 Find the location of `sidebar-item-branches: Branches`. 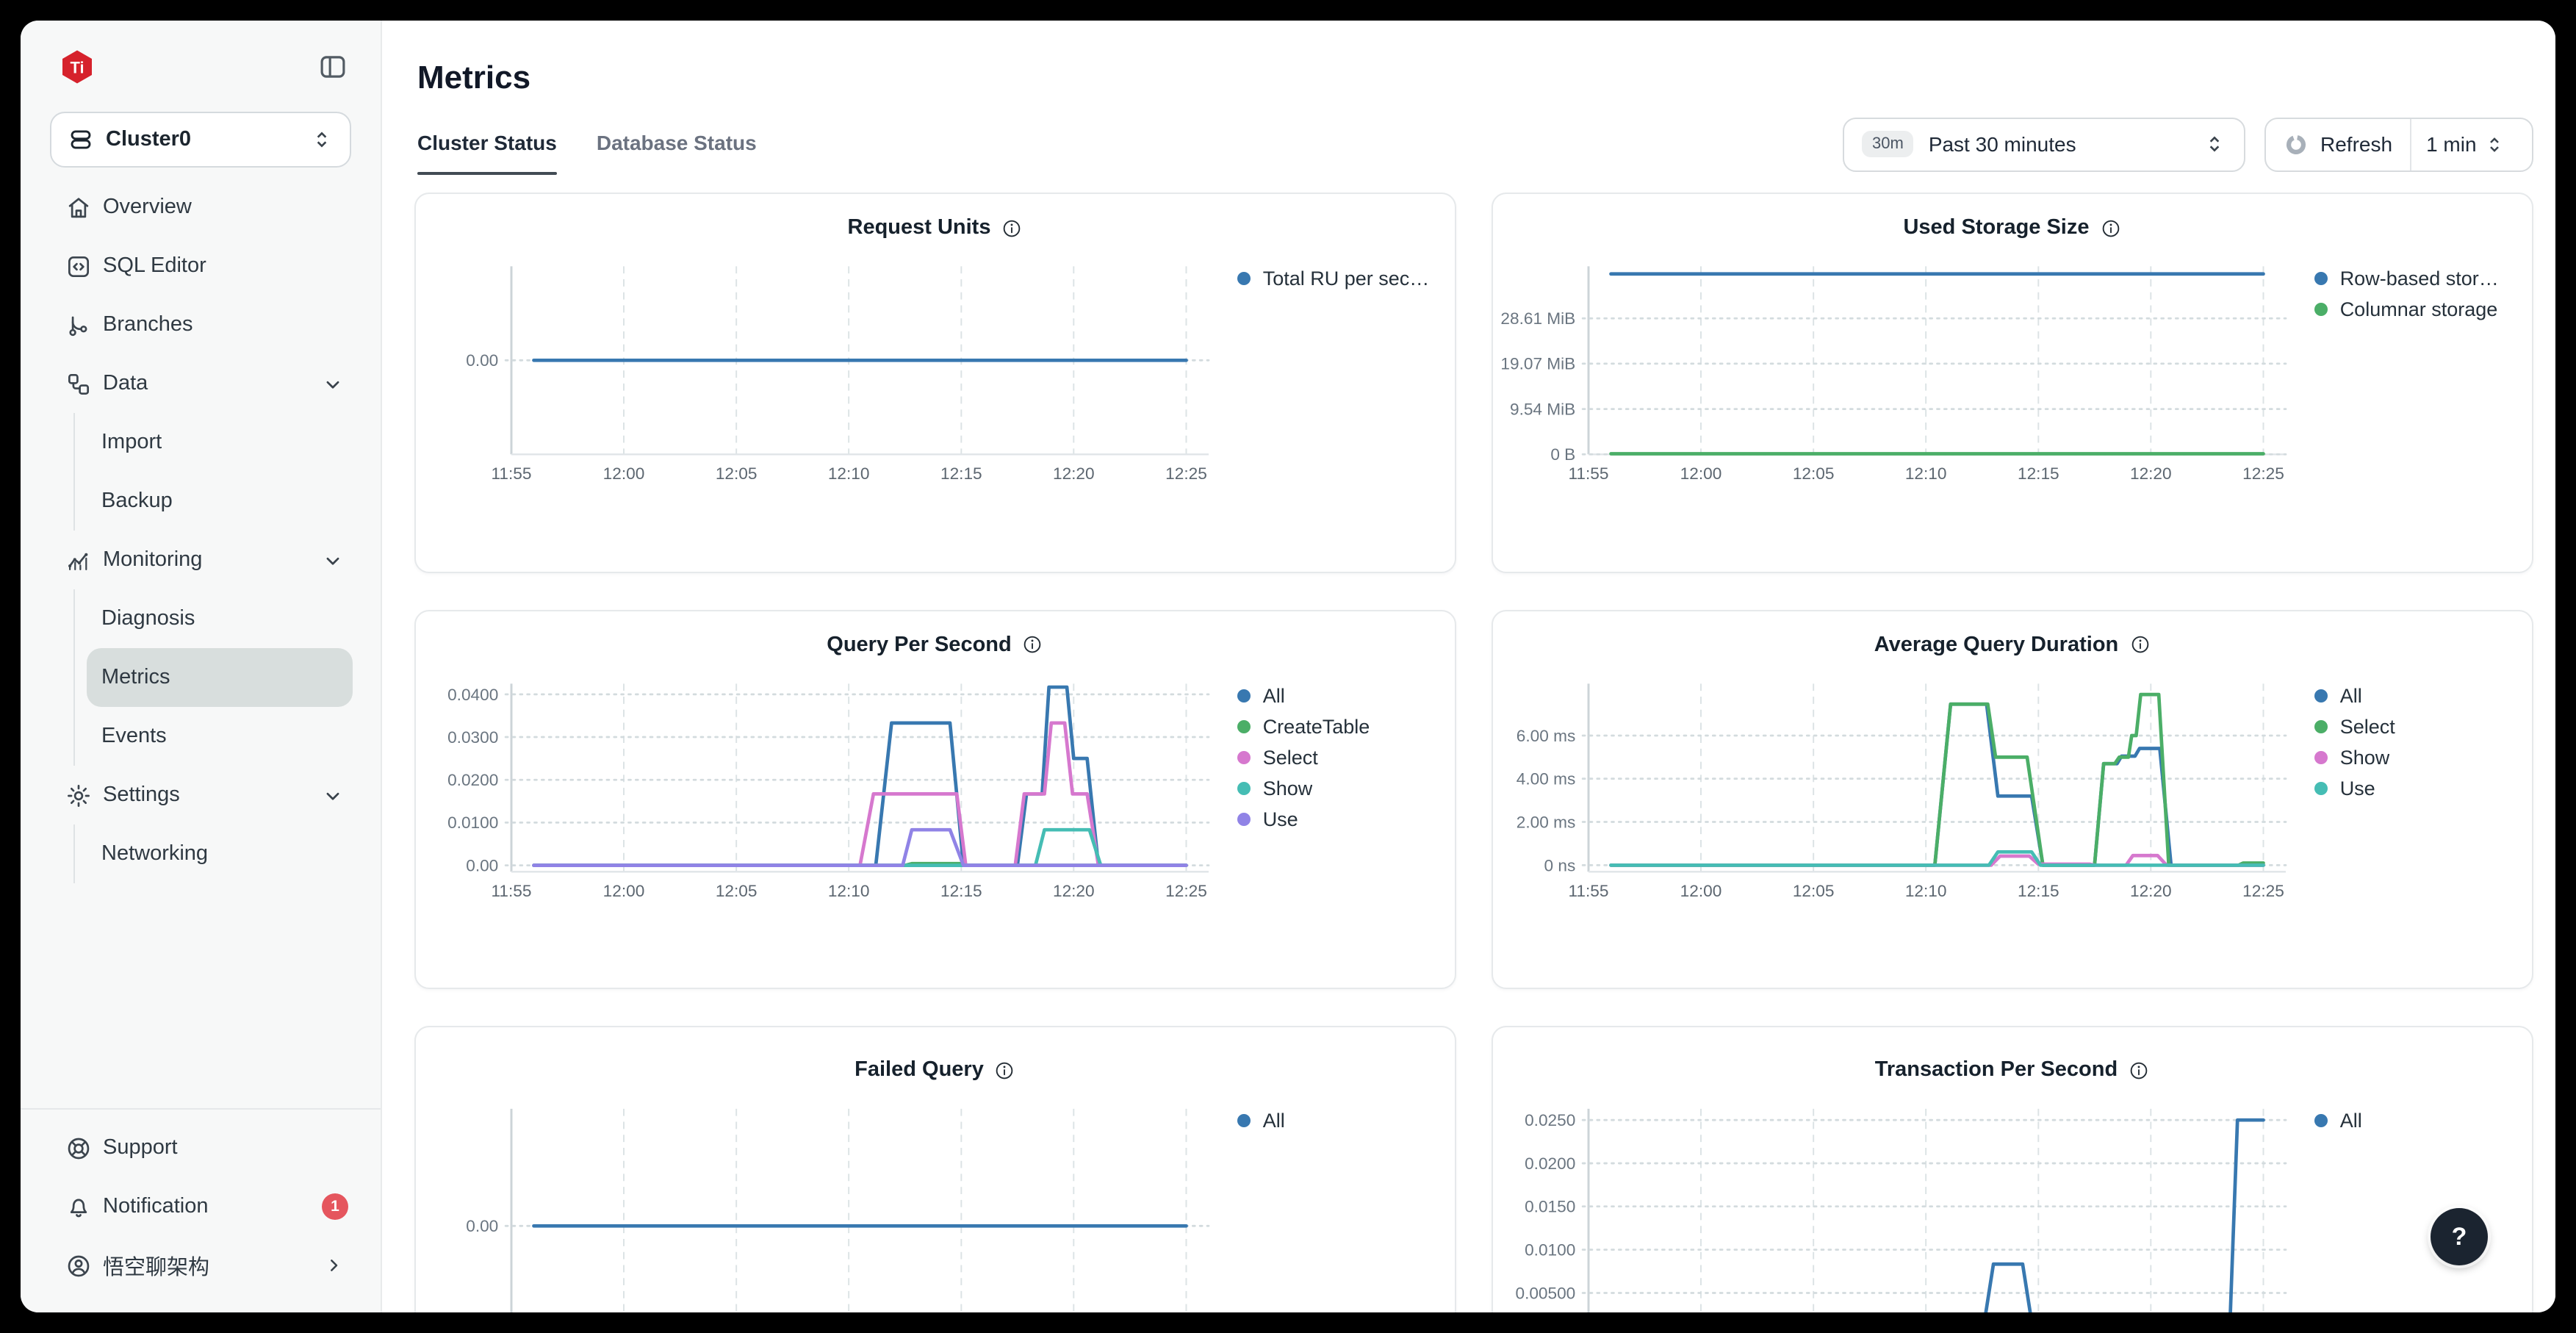

sidebar-item-branches: Branches is located at coordinates (201, 324).